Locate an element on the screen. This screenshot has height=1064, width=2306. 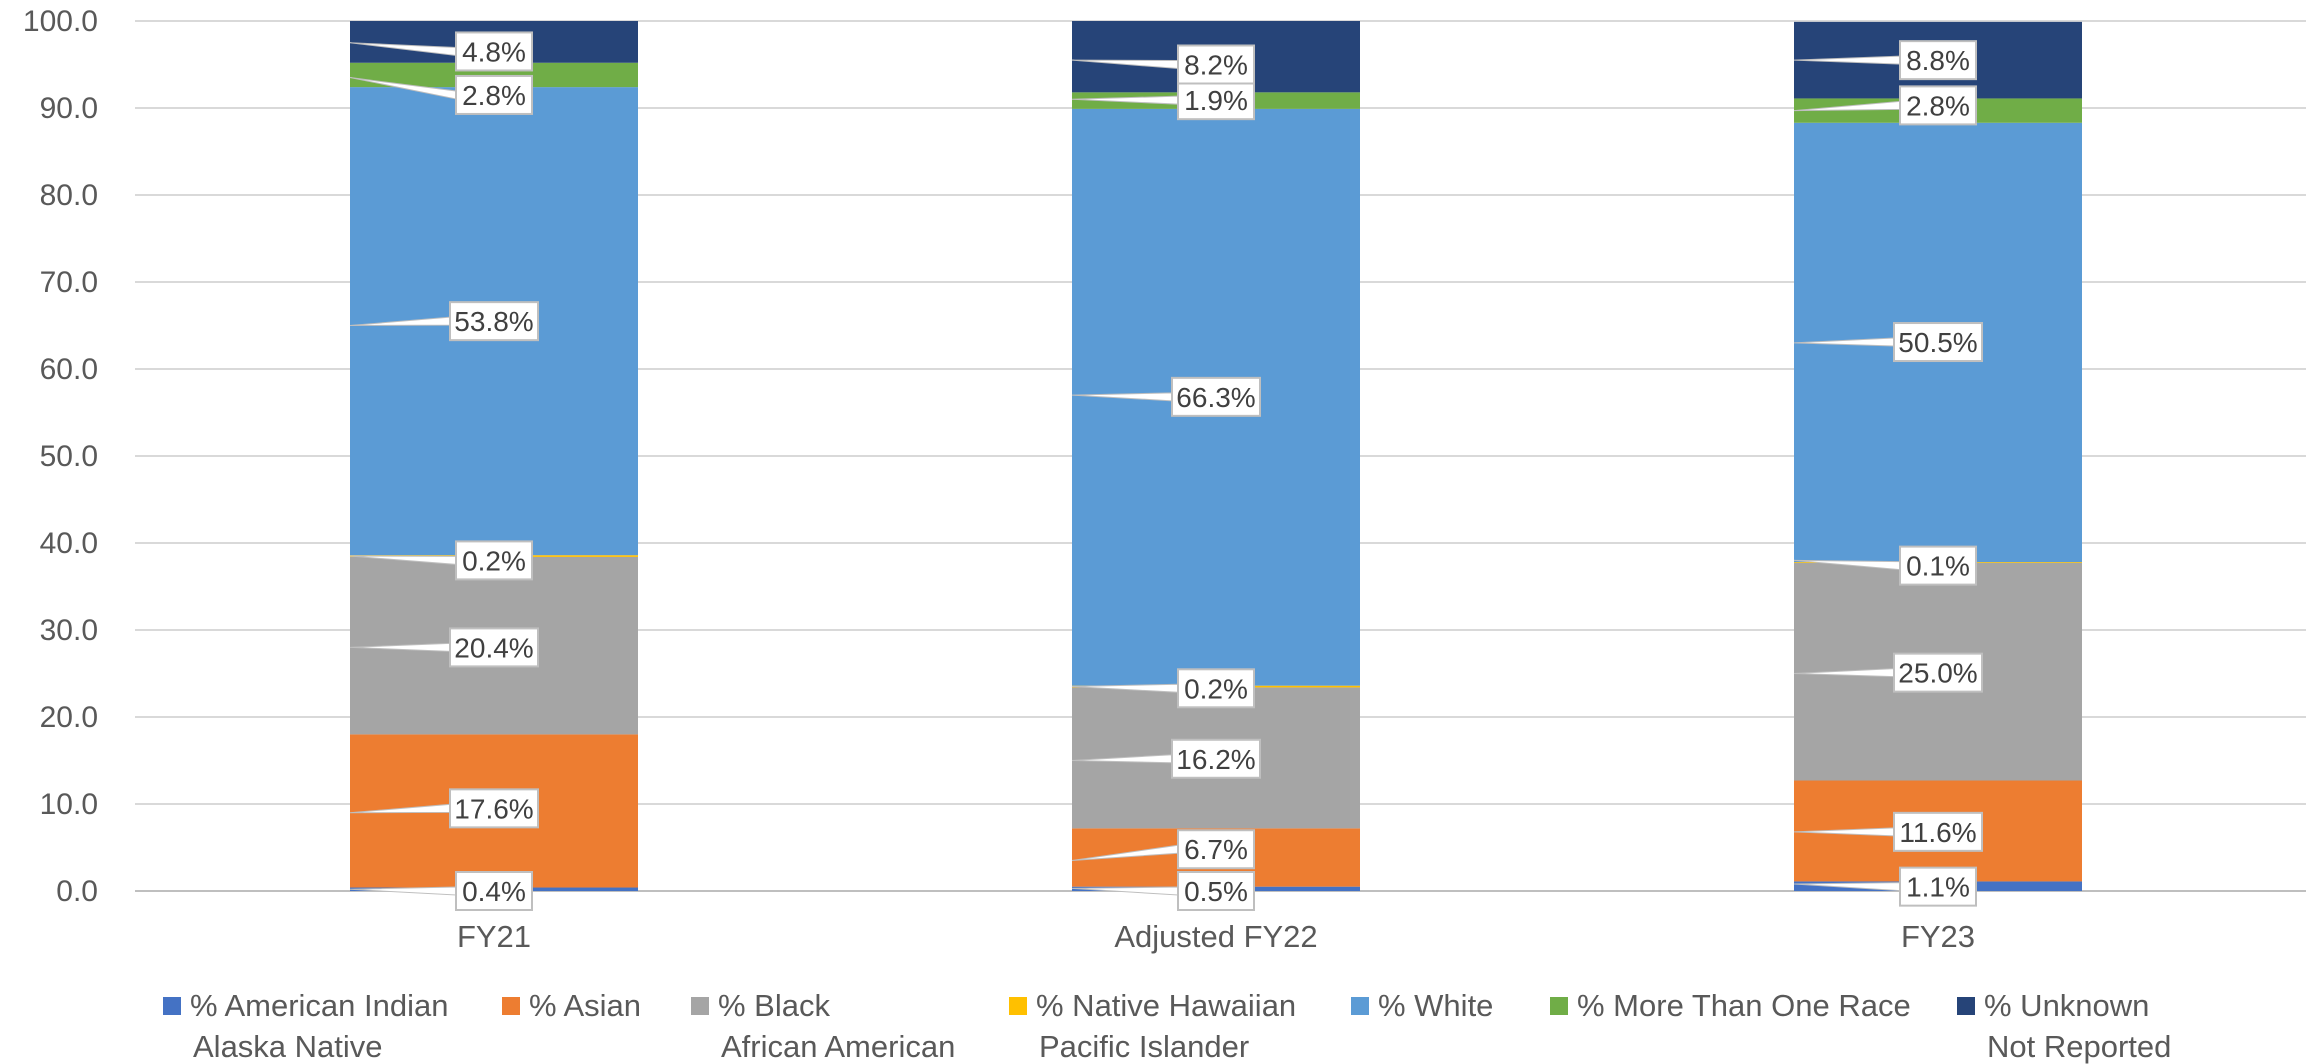
data-label: 11.6% is located at coordinates (1937, 832).